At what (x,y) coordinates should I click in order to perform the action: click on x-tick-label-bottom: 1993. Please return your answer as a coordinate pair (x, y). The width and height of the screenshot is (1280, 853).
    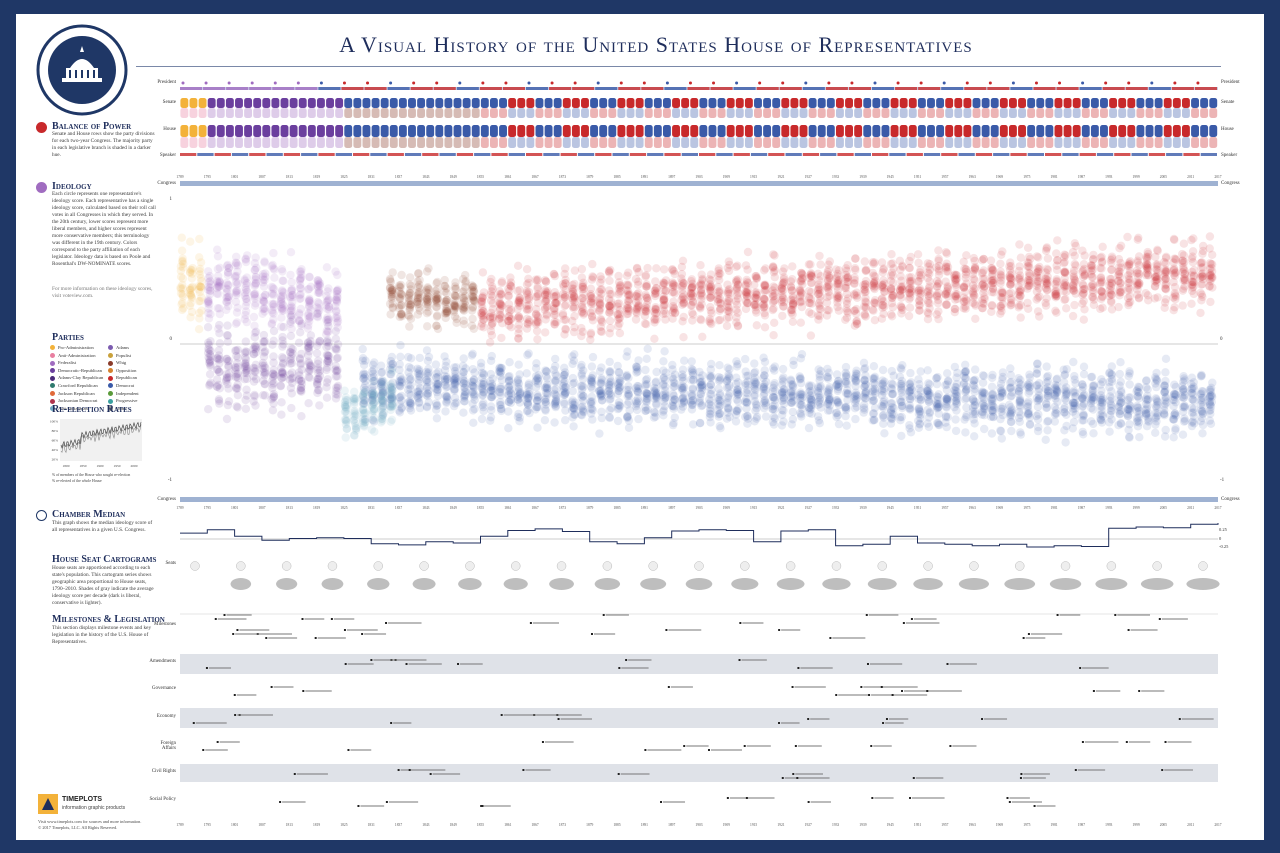
    Looking at the image, I should click on (1108, 508).